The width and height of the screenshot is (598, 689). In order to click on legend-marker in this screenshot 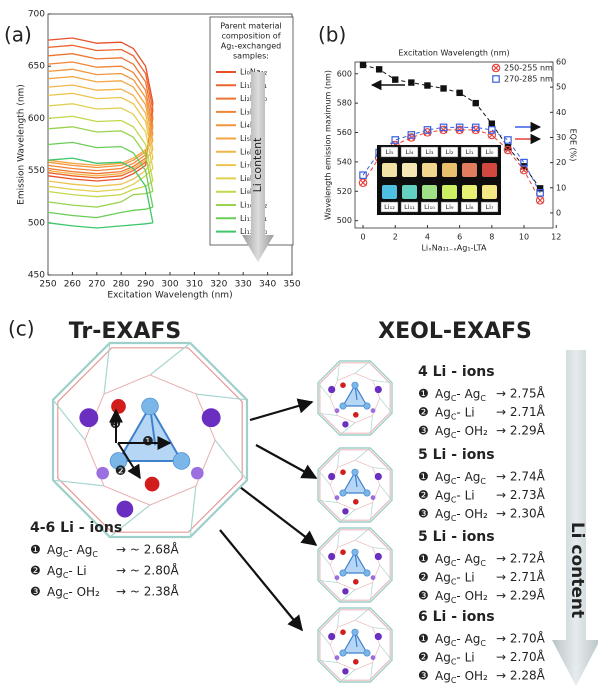, I will do `click(496, 68)`.